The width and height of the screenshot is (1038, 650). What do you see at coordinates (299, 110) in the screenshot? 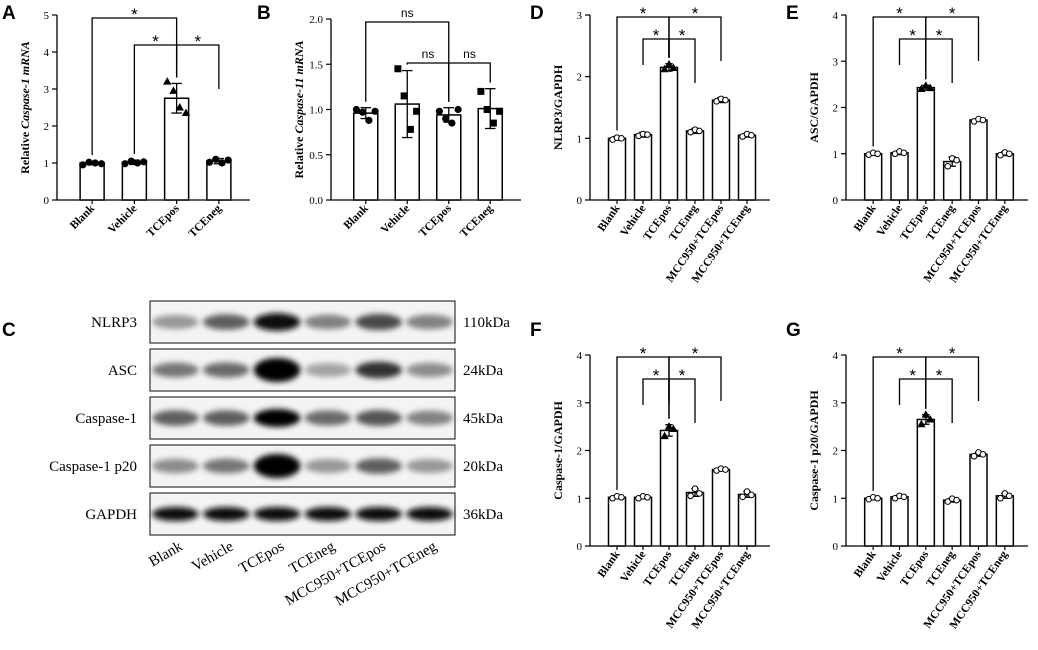
I see `y-axis-label: Relative Caspase-11 mRNA` at bounding box center [299, 110].